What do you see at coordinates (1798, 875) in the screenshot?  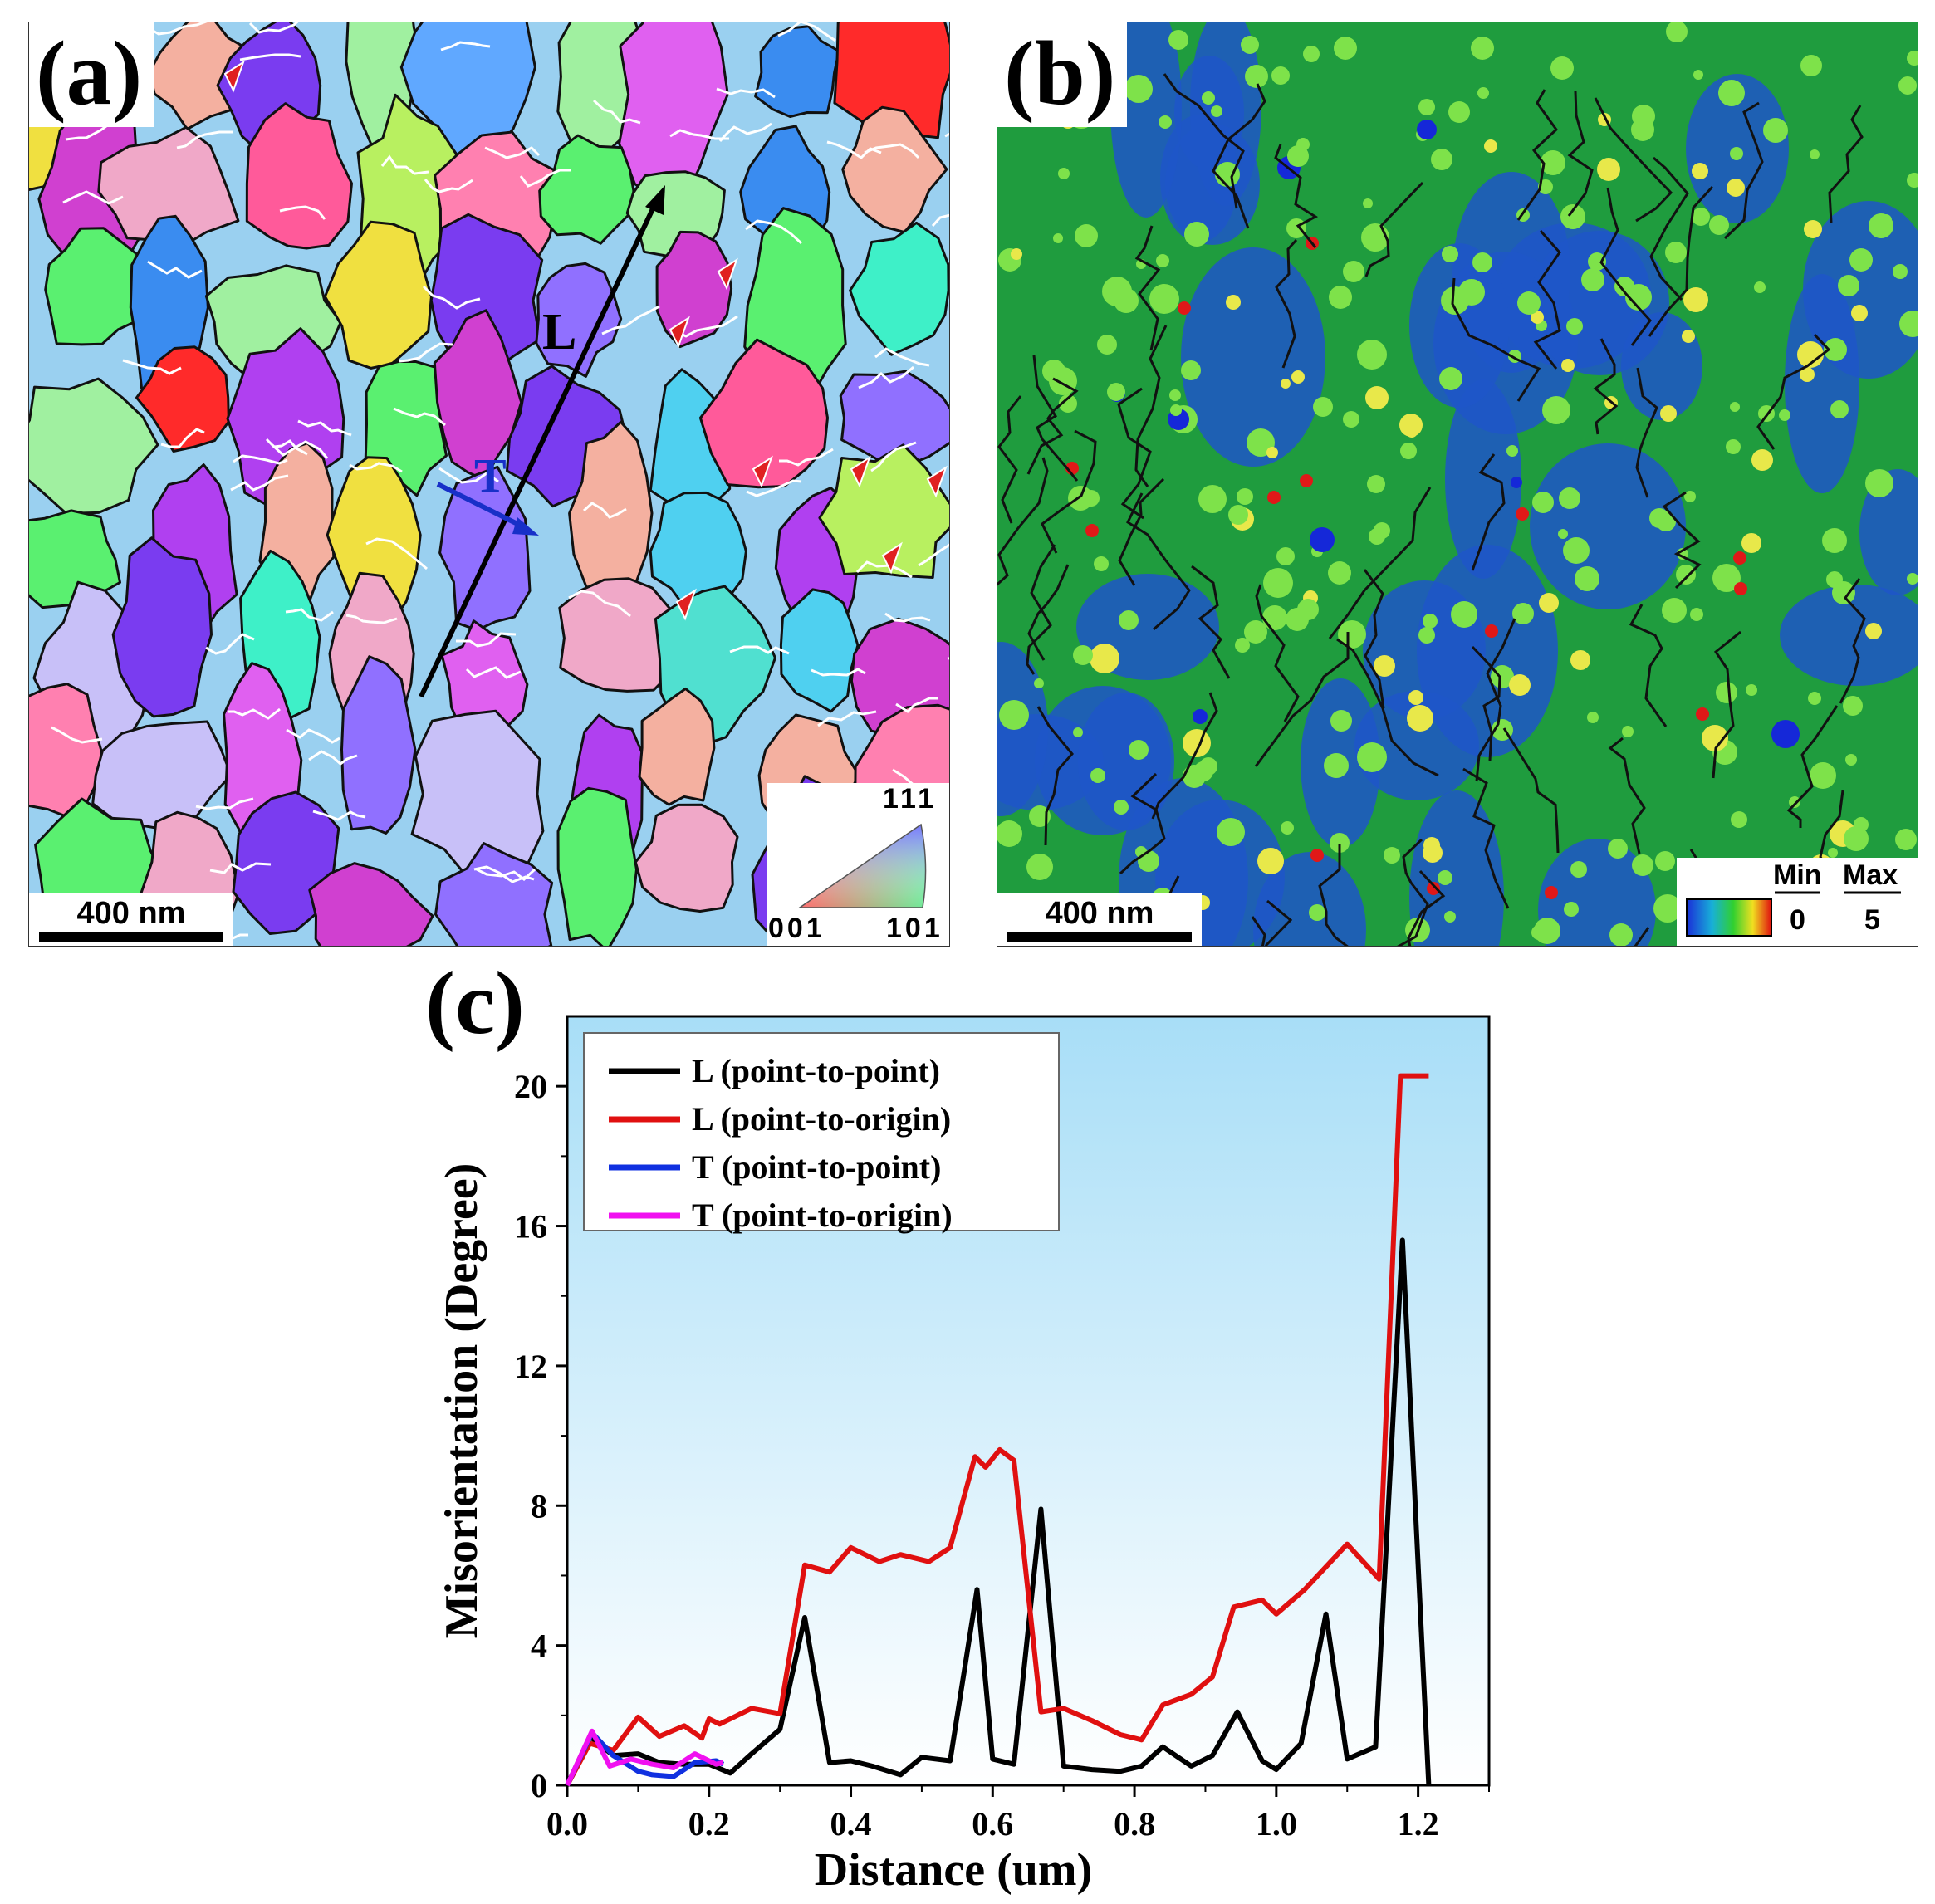 I see `colorbar-min-label: Min` at bounding box center [1798, 875].